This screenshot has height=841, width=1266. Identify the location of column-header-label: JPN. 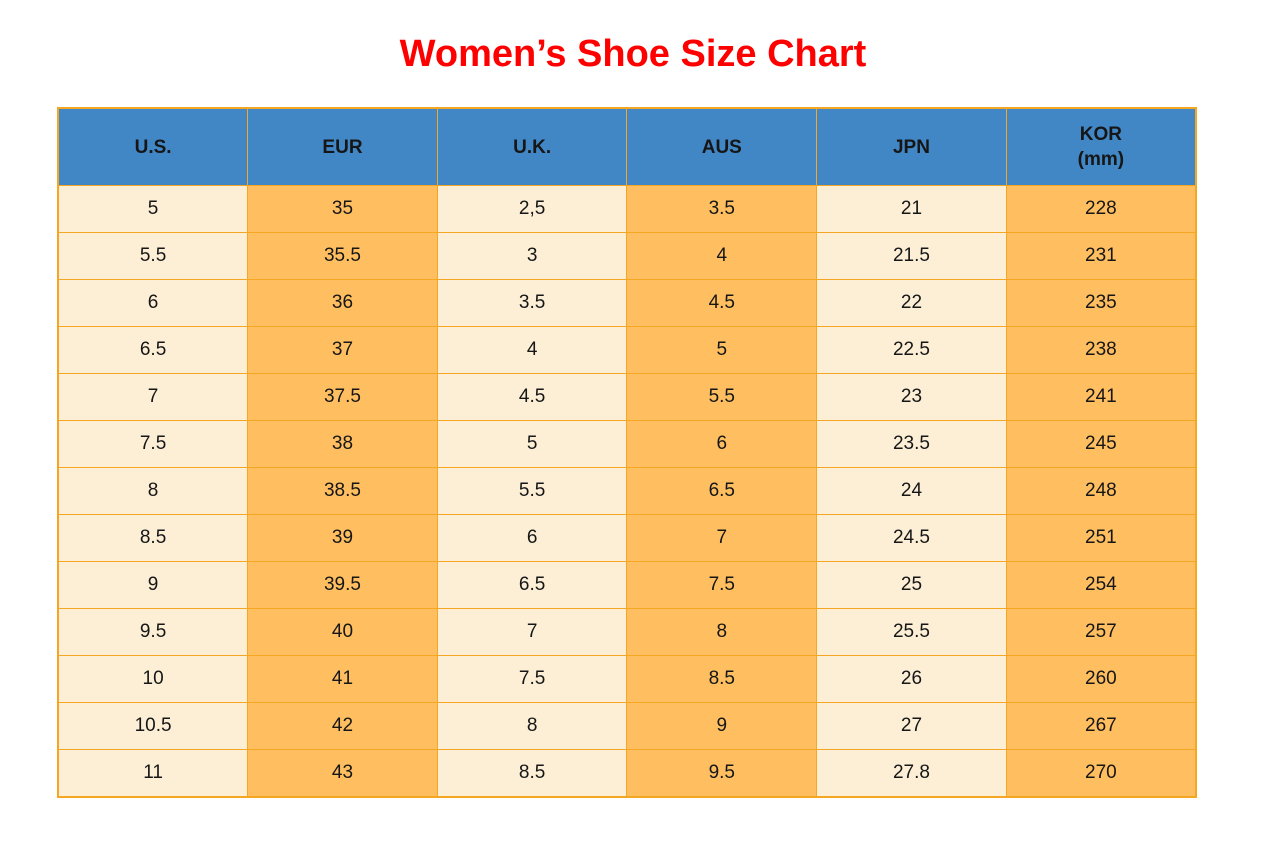
(911, 147).